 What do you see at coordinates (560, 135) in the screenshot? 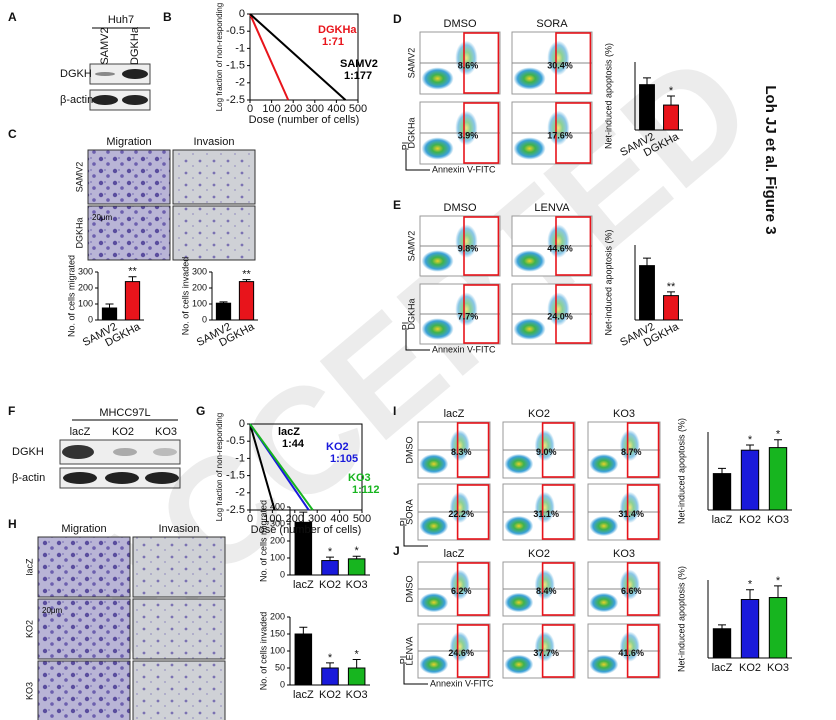
I see `percentage: 17.6%` at bounding box center [560, 135].